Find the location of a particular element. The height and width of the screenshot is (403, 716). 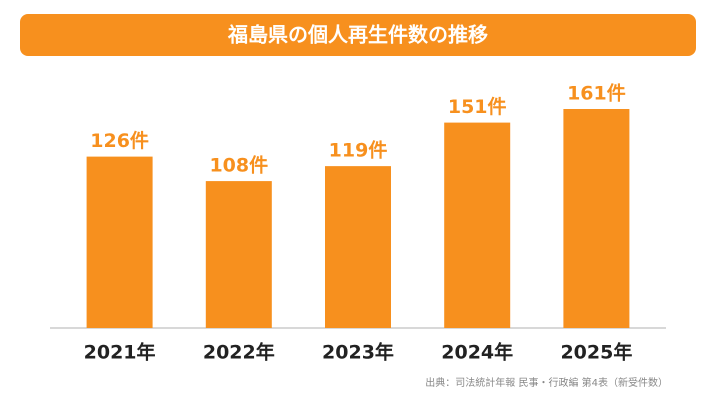

source-note: 出典：司法統計年報 民事・行政編 第4表（新受件数） is located at coordinates (546, 382).